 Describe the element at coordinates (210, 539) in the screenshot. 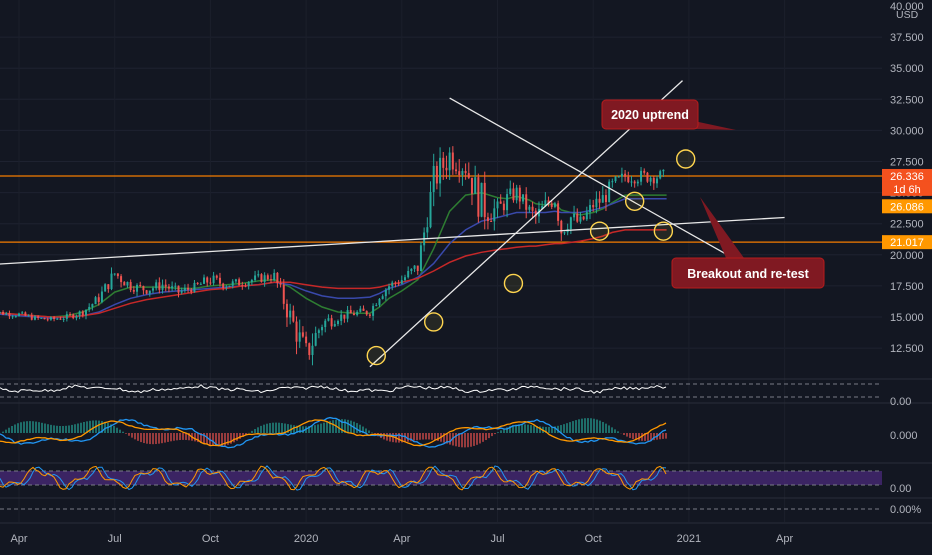

I see `x-tick-label: Oct` at that location.